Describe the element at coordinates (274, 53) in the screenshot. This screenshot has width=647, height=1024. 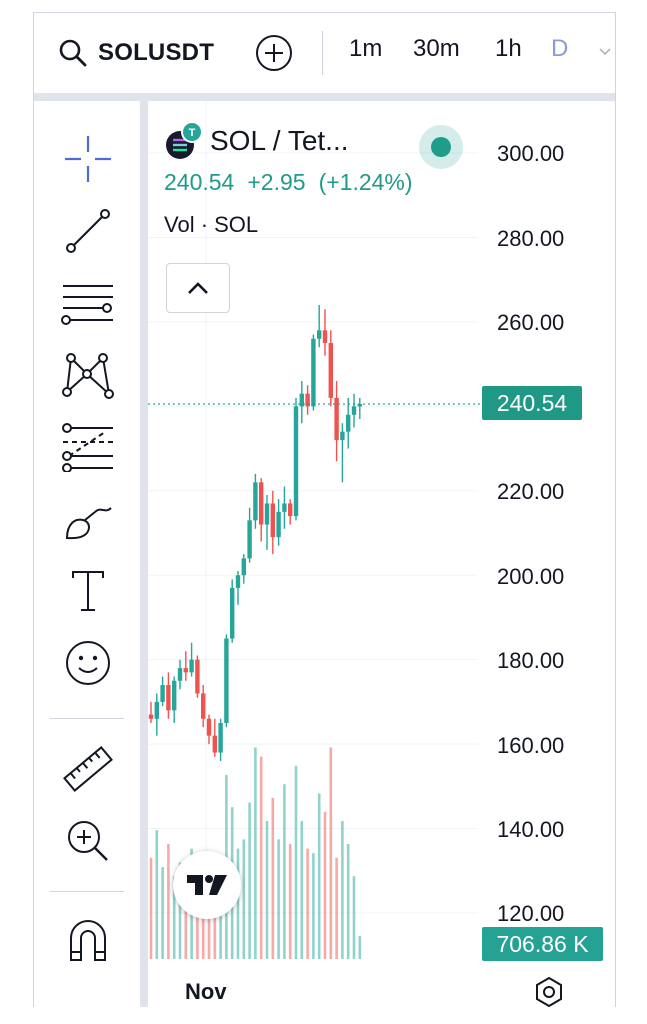
I see `compare-add-icon` at that location.